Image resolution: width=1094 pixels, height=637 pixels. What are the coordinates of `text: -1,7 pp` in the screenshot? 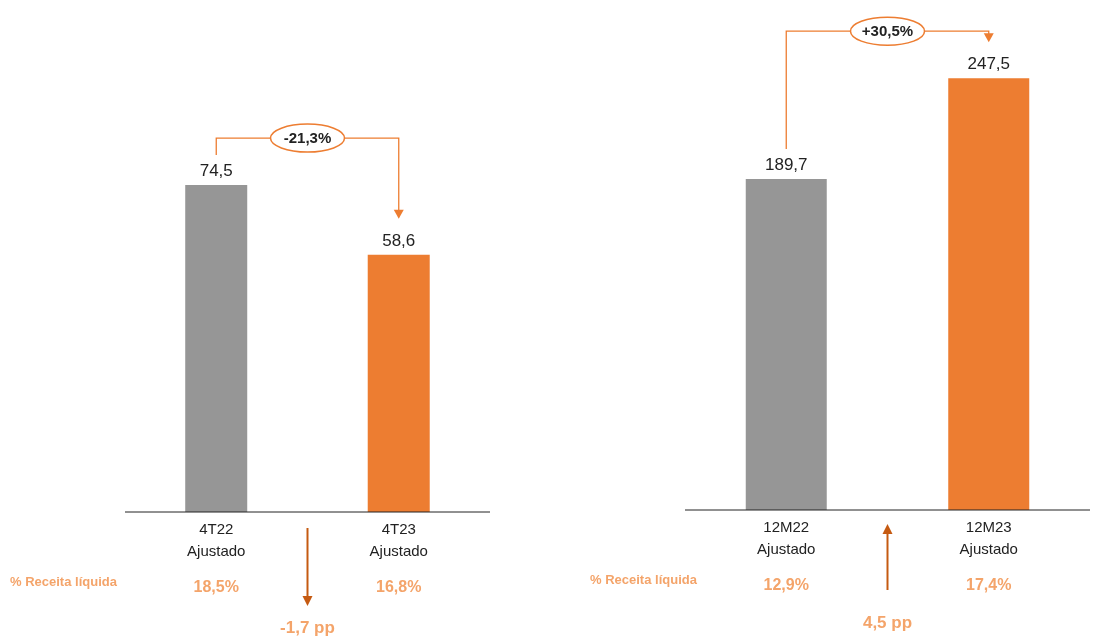 It's located at (307, 627).